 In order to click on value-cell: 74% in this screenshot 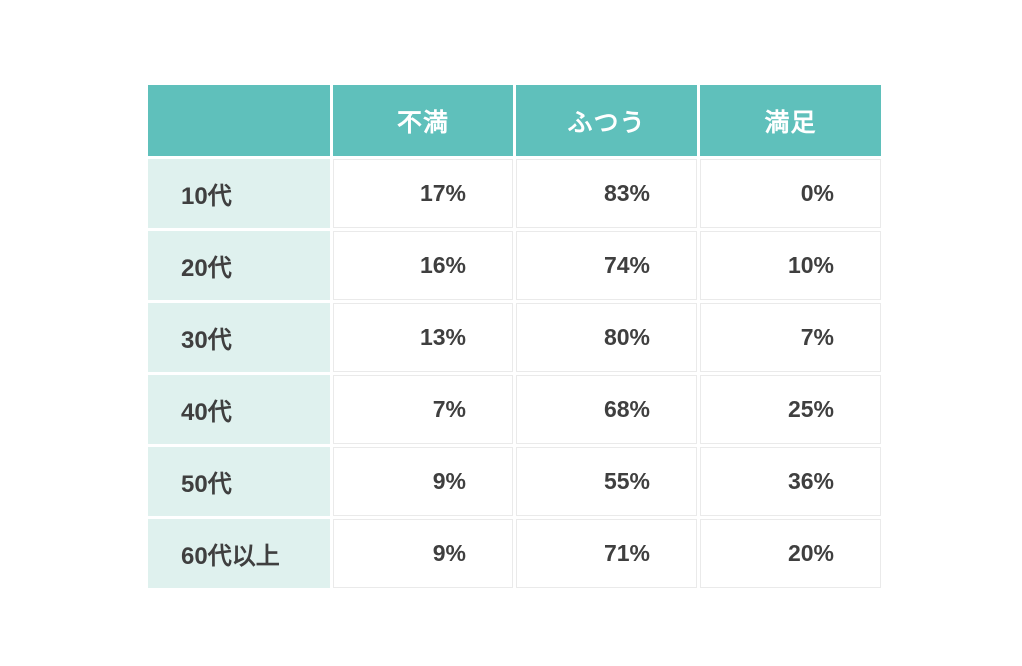, I will do `click(606, 265)`.